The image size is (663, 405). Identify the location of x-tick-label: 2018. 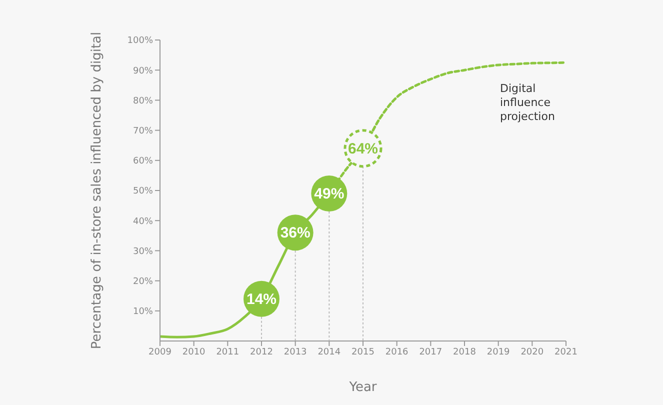
(464, 352).